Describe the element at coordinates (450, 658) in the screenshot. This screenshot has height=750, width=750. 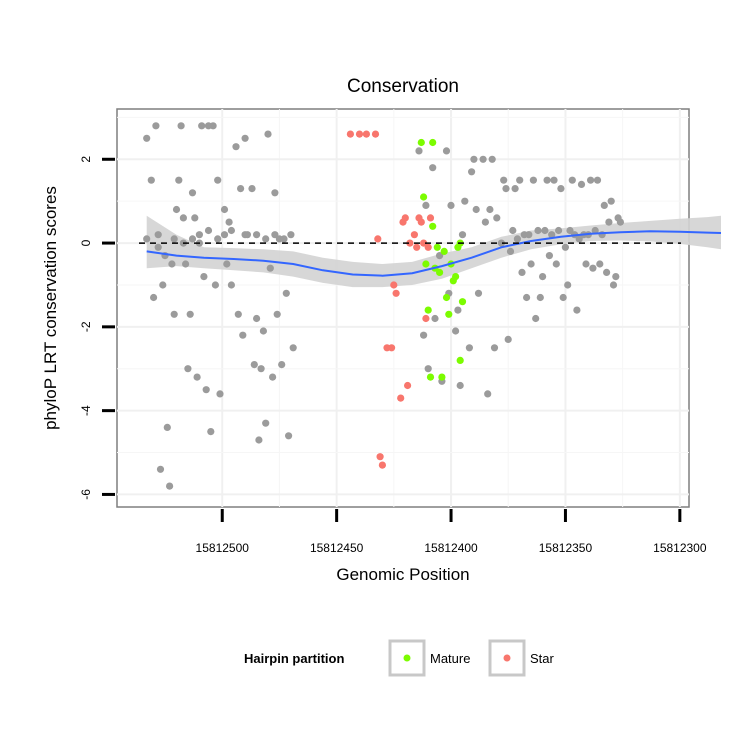
I see `legend-label-mature: Mature` at that location.